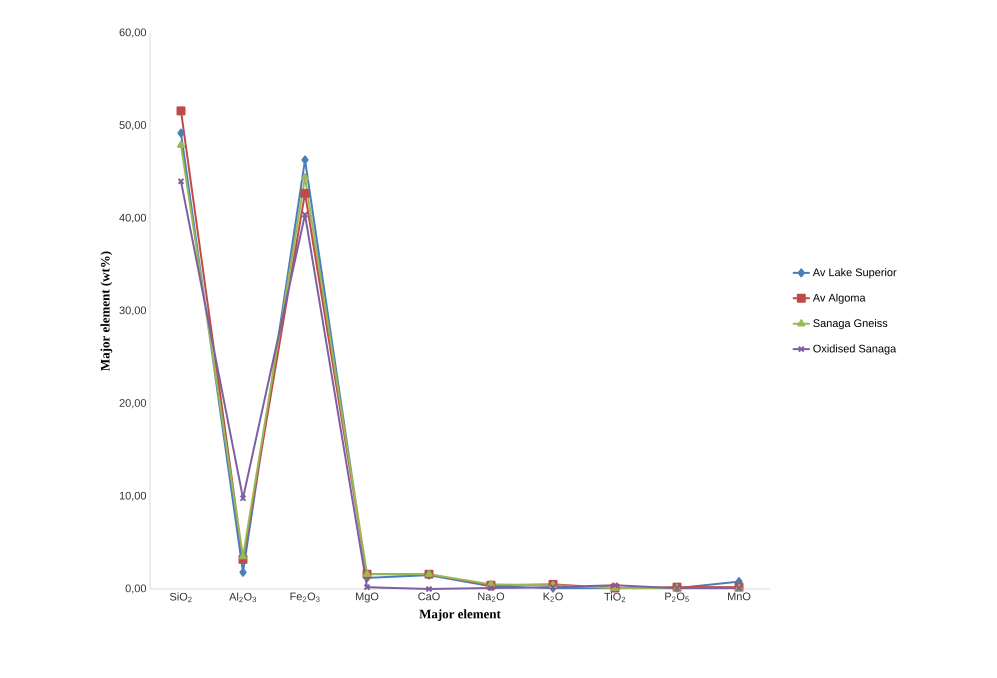 This screenshot has width=997, height=678. Describe the element at coordinates (854, 349) in the screenshot. I see `legend-label: Oxidised Sanaga` at that location.